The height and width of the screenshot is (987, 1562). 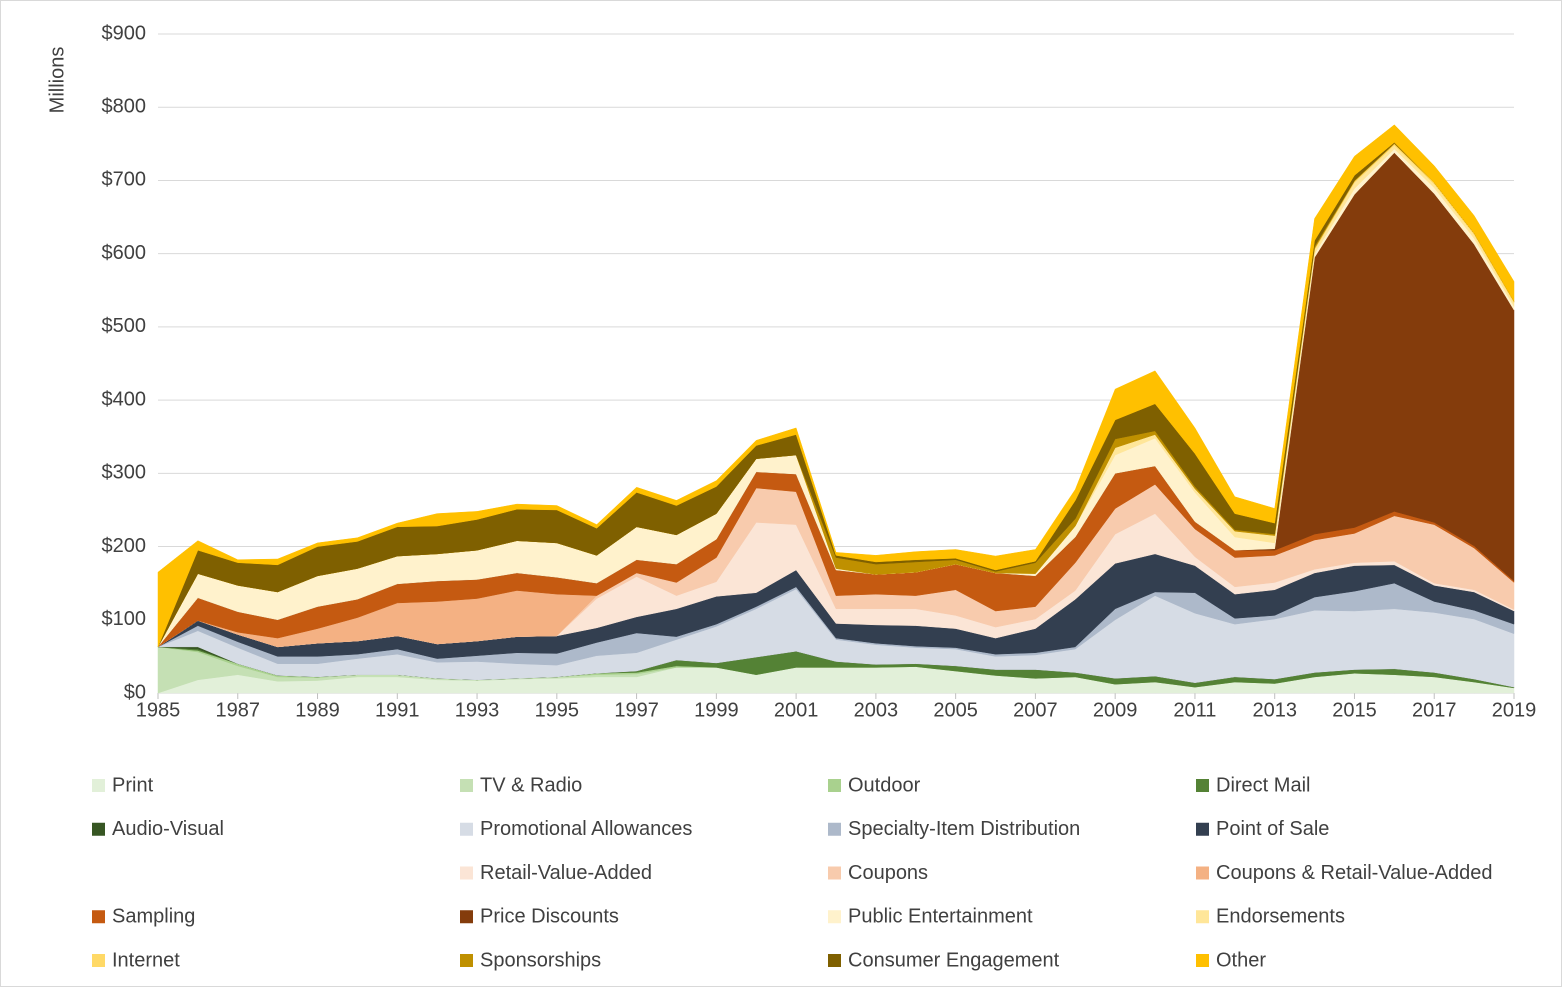 I want to click on y-tick-label: $500, so click(x=124, y=326).